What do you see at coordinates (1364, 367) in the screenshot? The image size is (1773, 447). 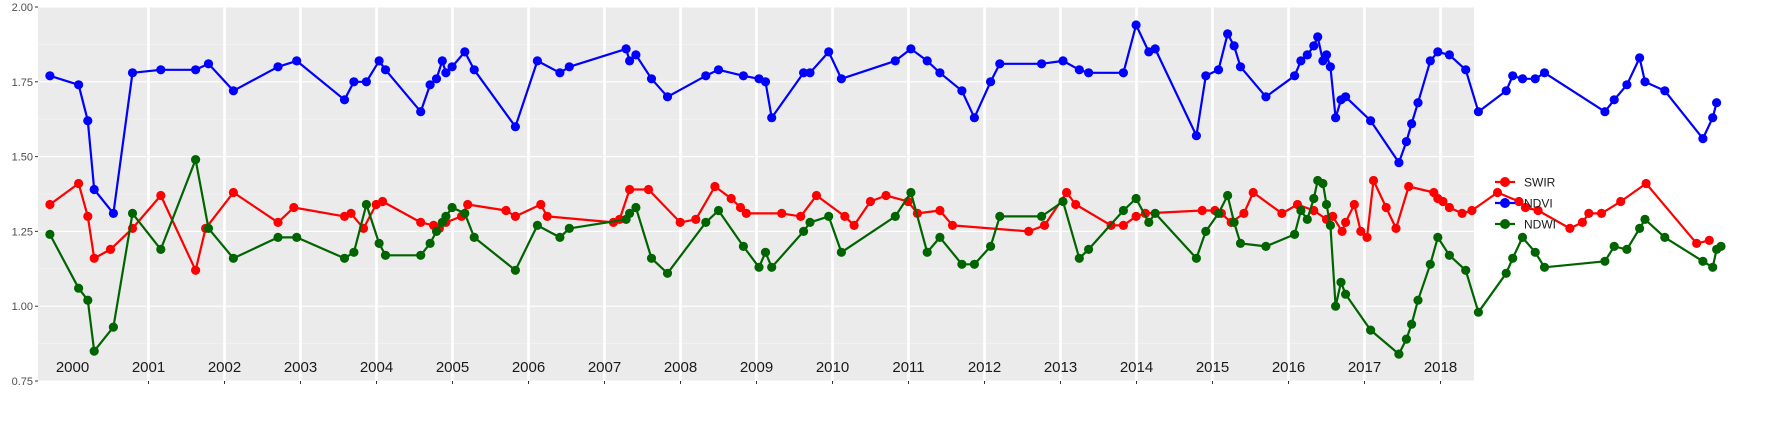 I see `year-label: 2017` at bounding box center [1364, 367].